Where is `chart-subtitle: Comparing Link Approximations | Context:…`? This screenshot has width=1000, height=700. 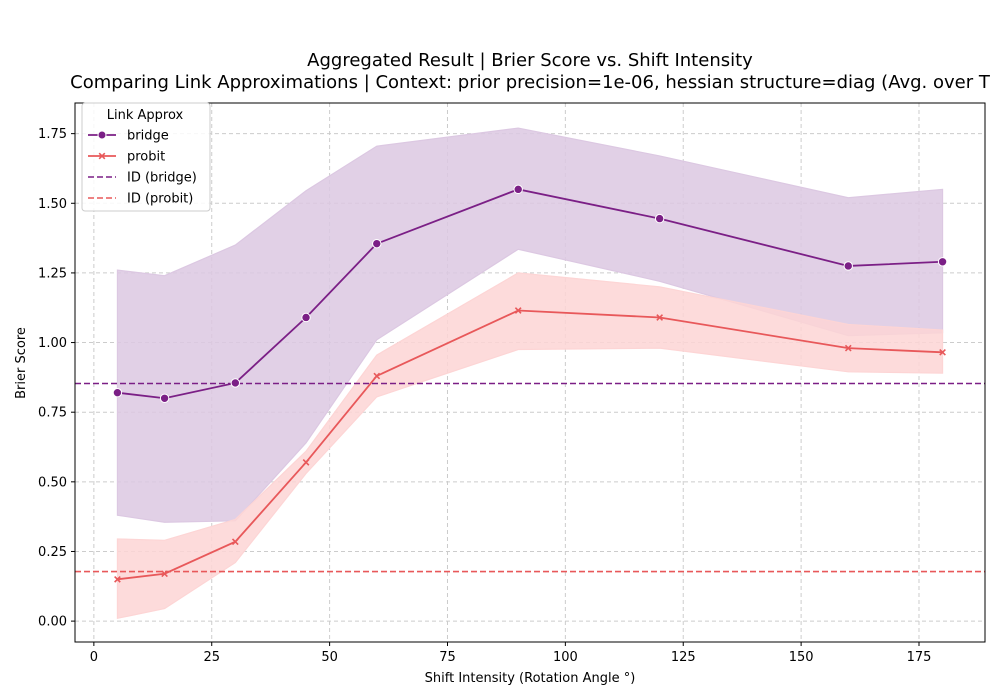
chart-subtitle: Comparing Link Approximations | Context:… is located at coordinates (530, 82).